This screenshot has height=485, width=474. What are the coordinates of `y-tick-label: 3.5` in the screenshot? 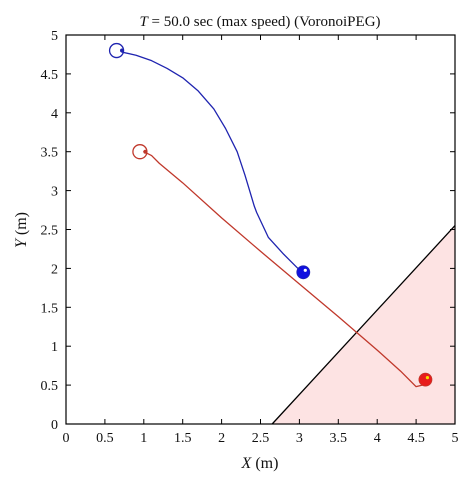 It's located at (50, 153).